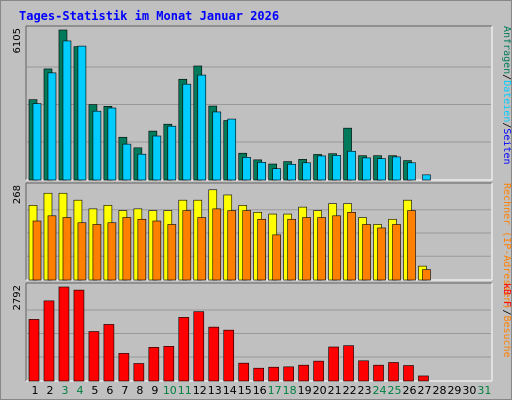 The width and height of the screenshot is (512, 400). I want to click on right-legend-label: Rechner (IP-Adressen)/Besuche, so click(506, 270).